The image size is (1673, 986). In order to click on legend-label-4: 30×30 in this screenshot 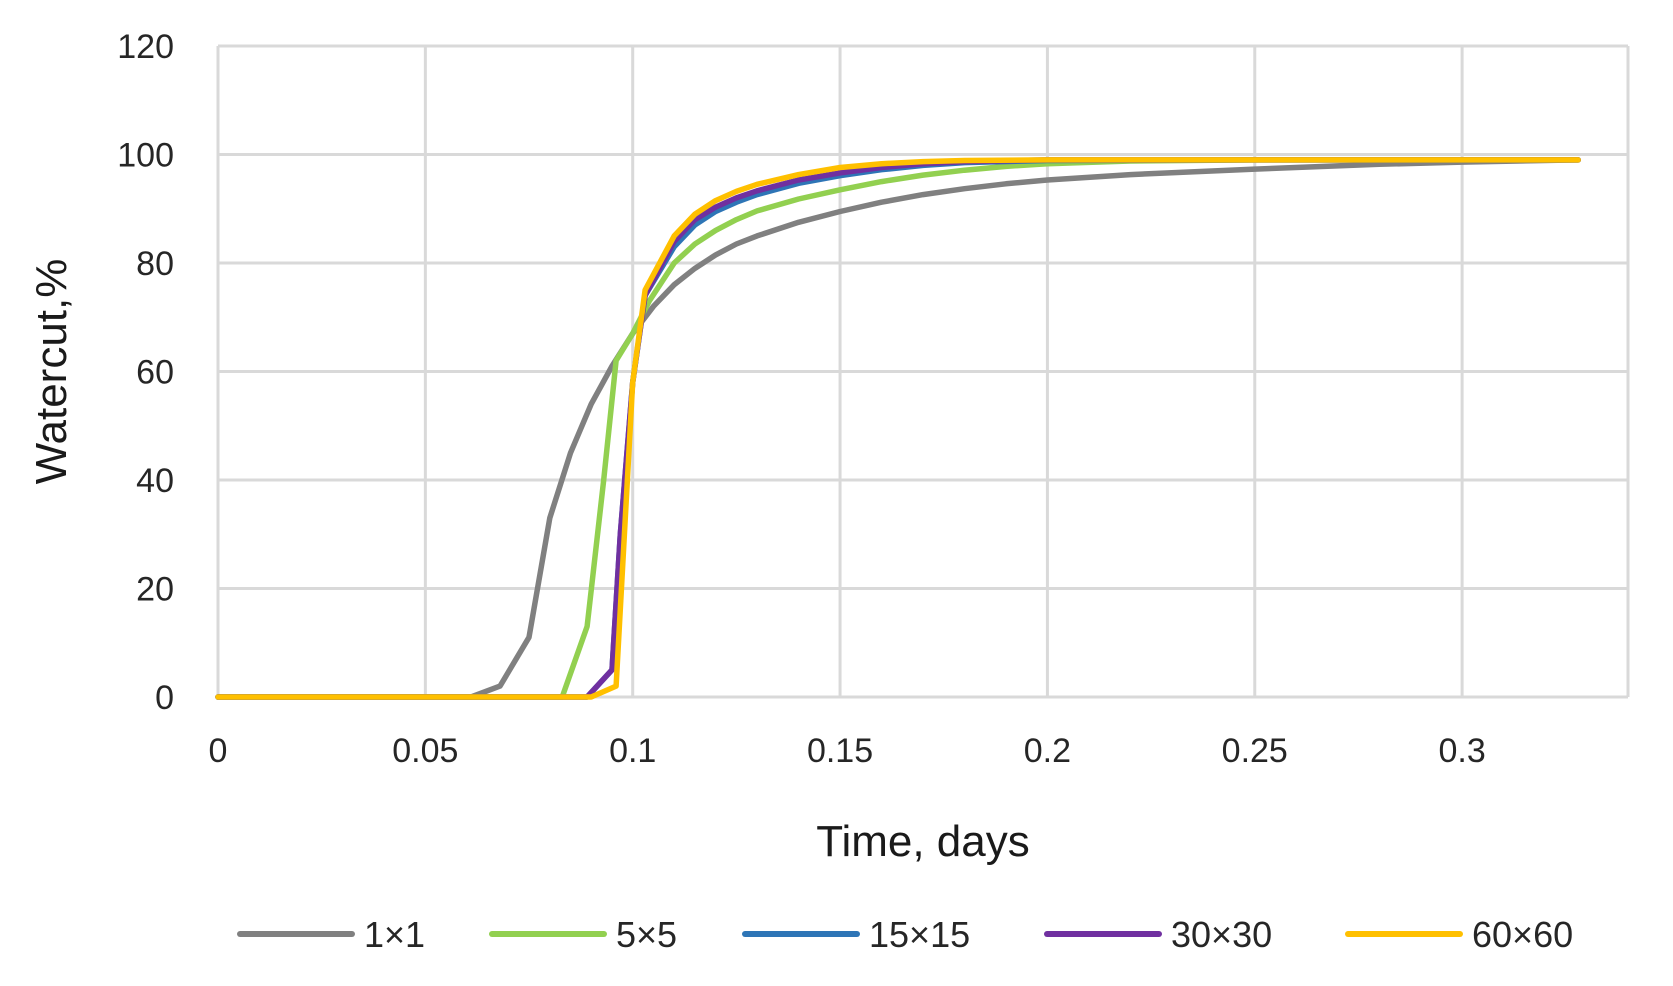, I will do `click(1221, 934)`.